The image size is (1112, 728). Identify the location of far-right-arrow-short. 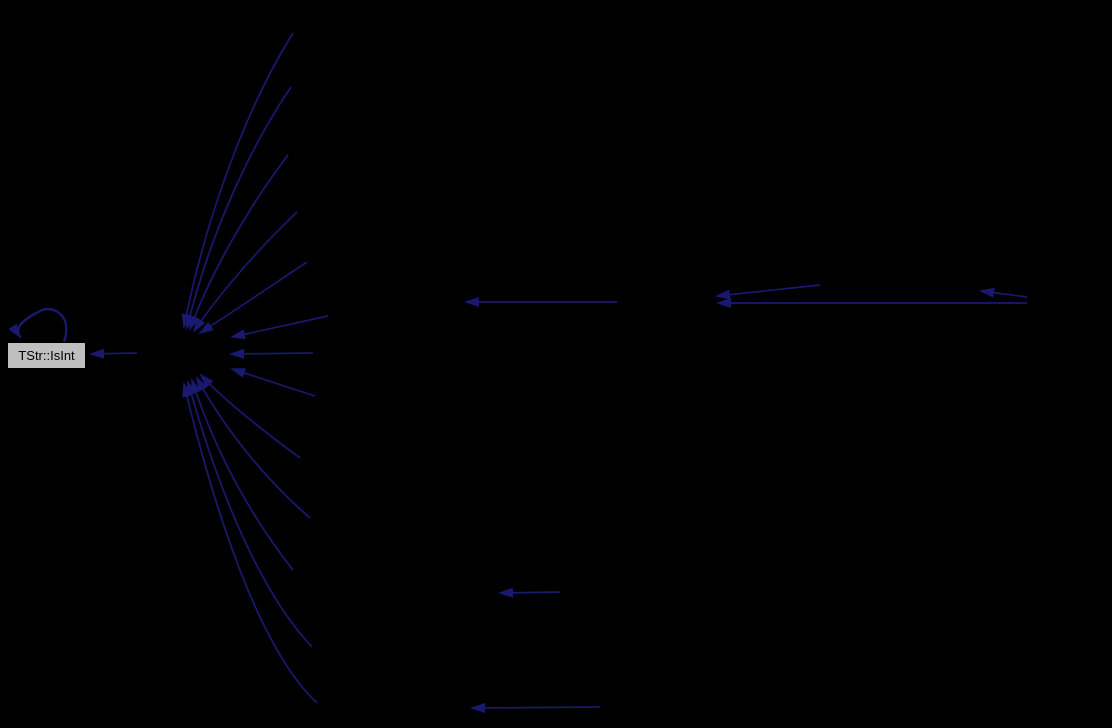
(1003, 292).